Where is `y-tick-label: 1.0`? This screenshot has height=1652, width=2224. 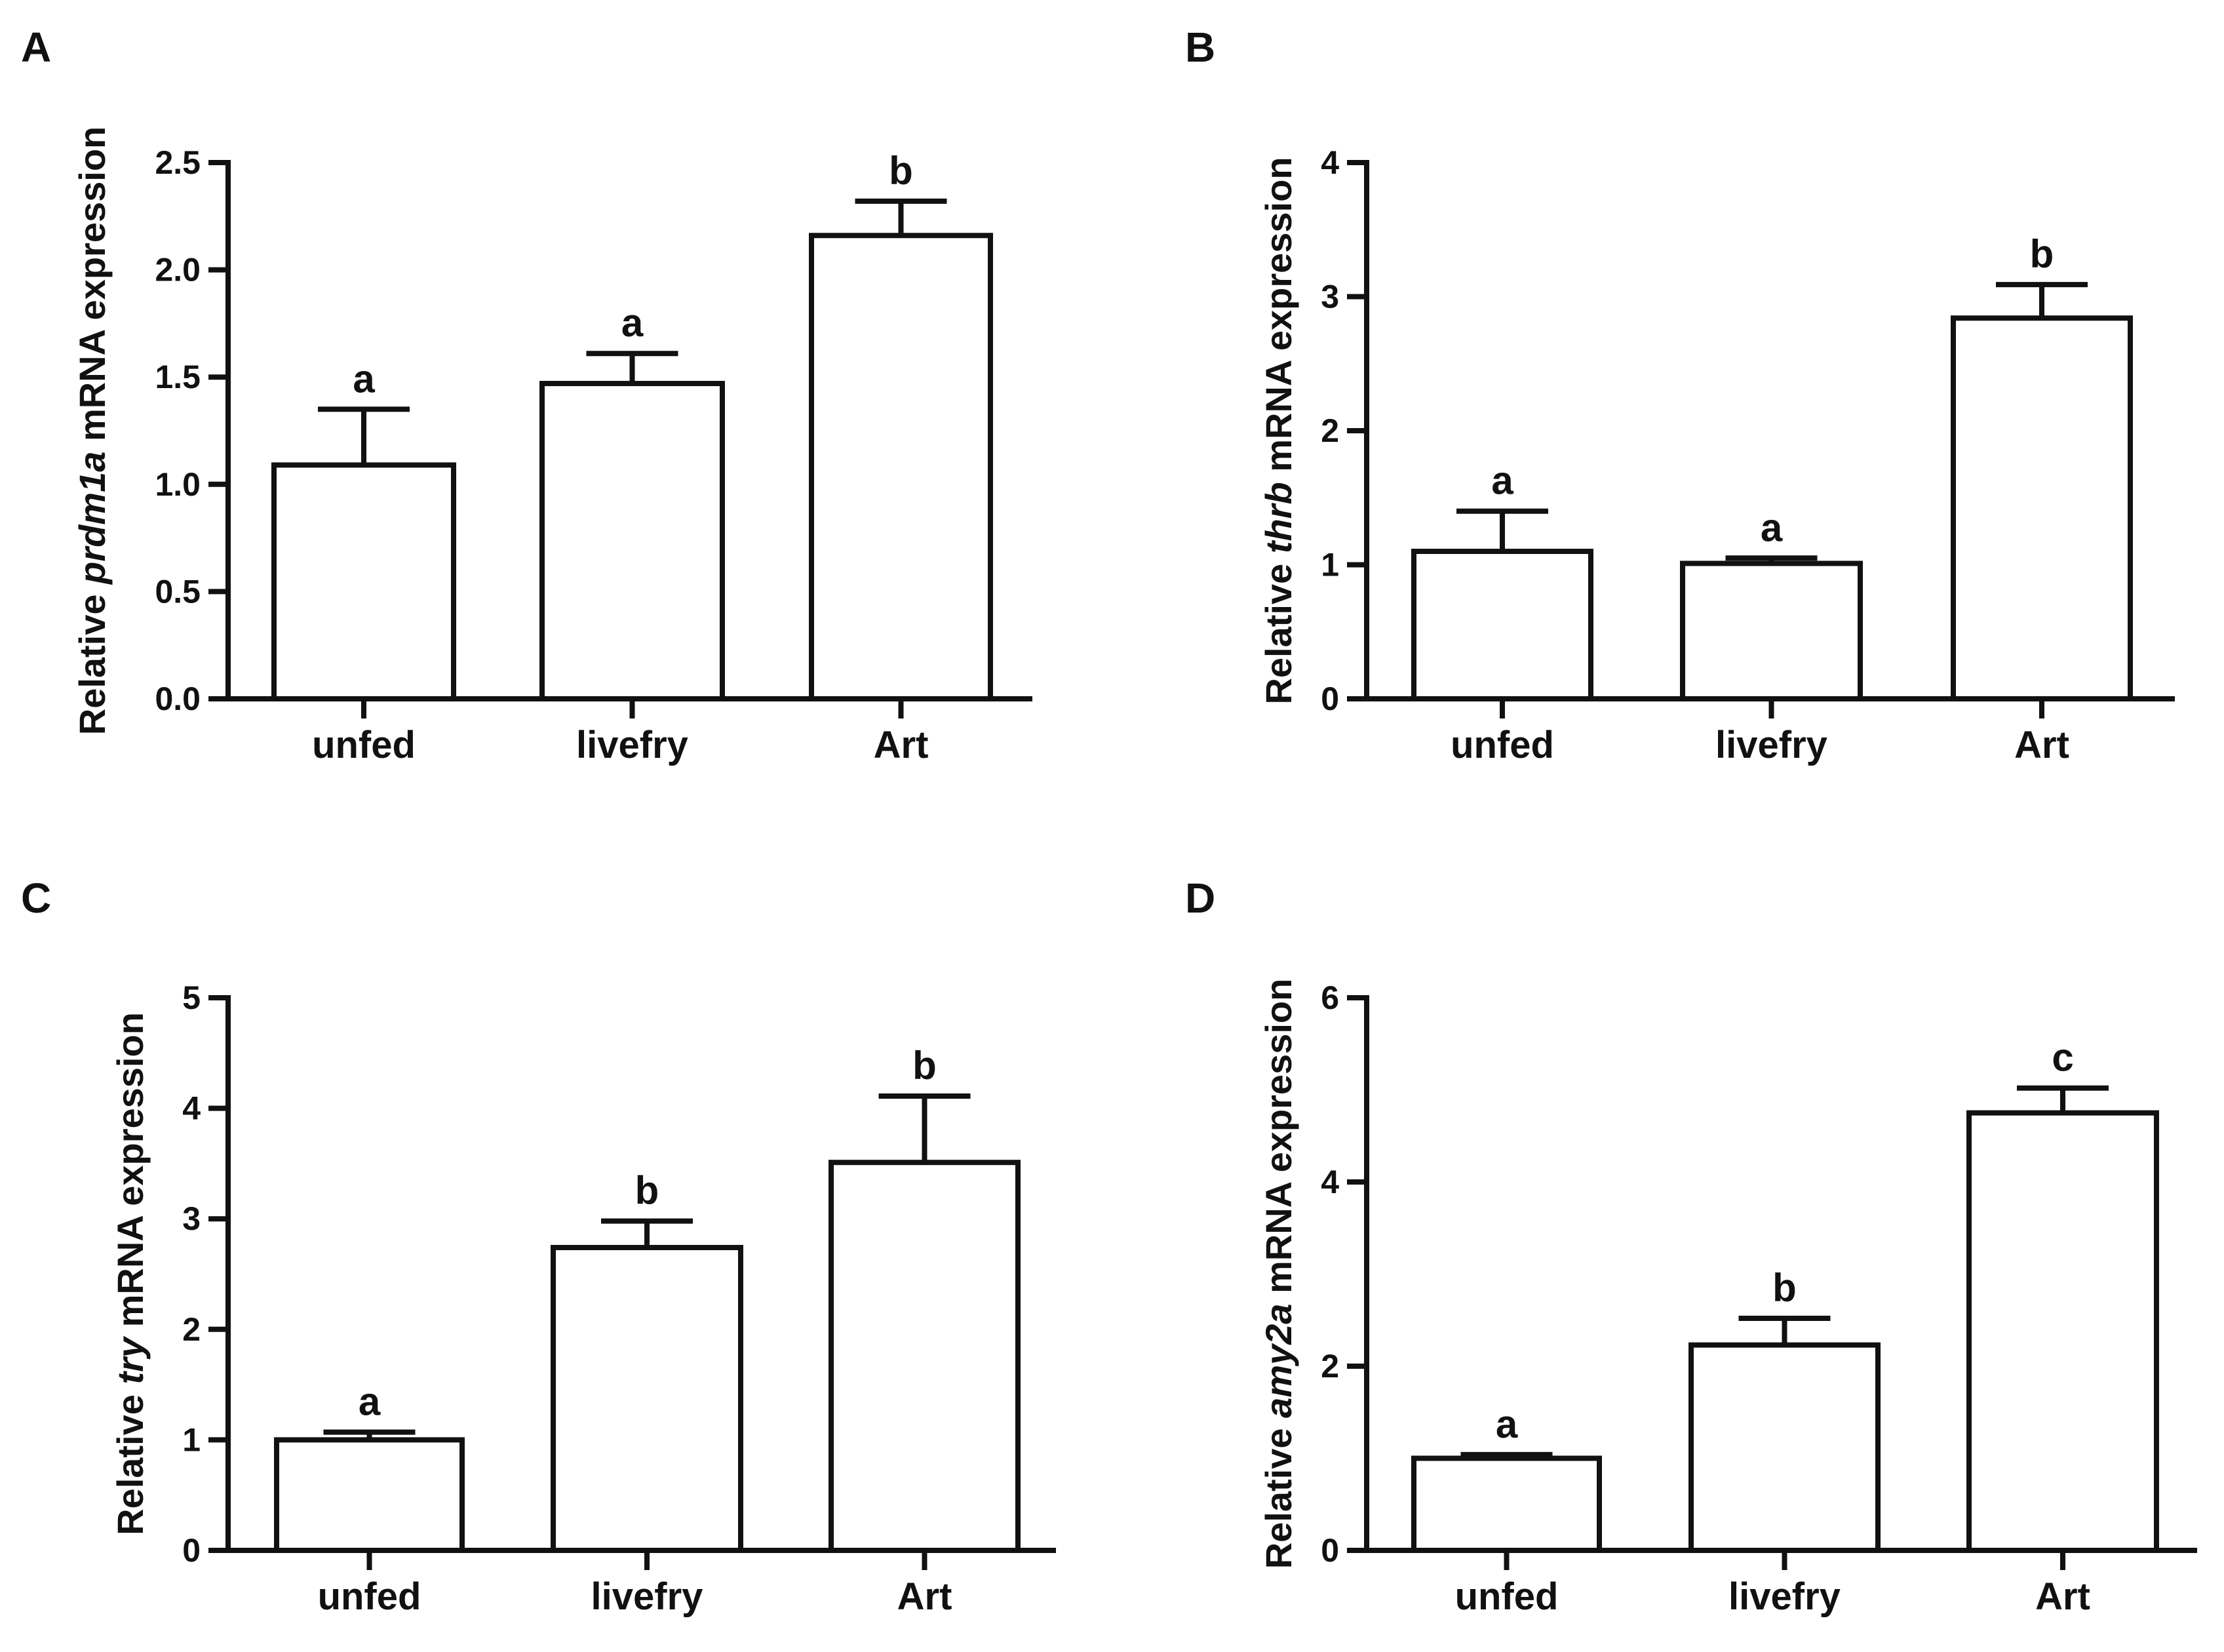 y-tick-label: 1.0 is located at coordinates (178, 484).